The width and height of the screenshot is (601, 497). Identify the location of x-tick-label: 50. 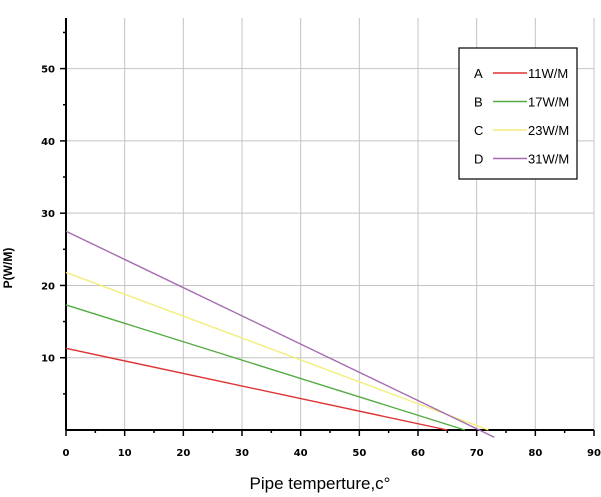
(359, 453).